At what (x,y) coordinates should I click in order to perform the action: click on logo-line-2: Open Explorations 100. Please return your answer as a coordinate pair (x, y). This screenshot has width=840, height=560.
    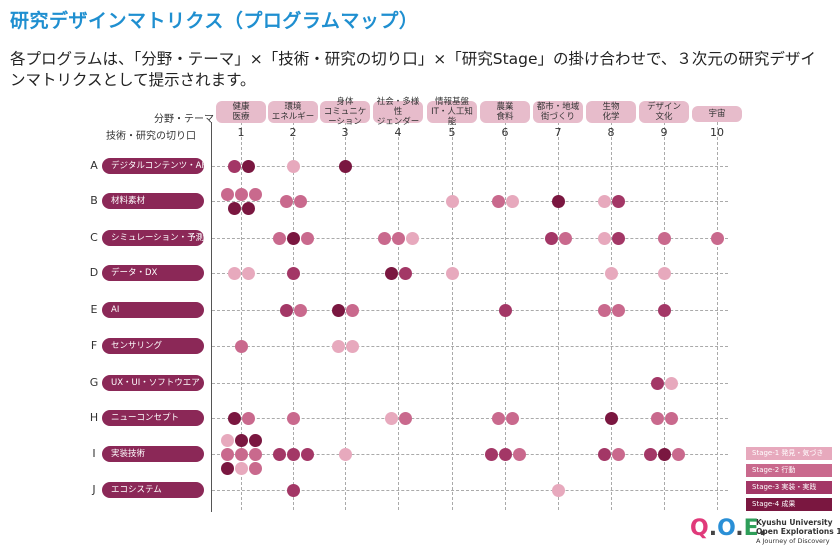
    Looking at the image, I should click on (798, 531).